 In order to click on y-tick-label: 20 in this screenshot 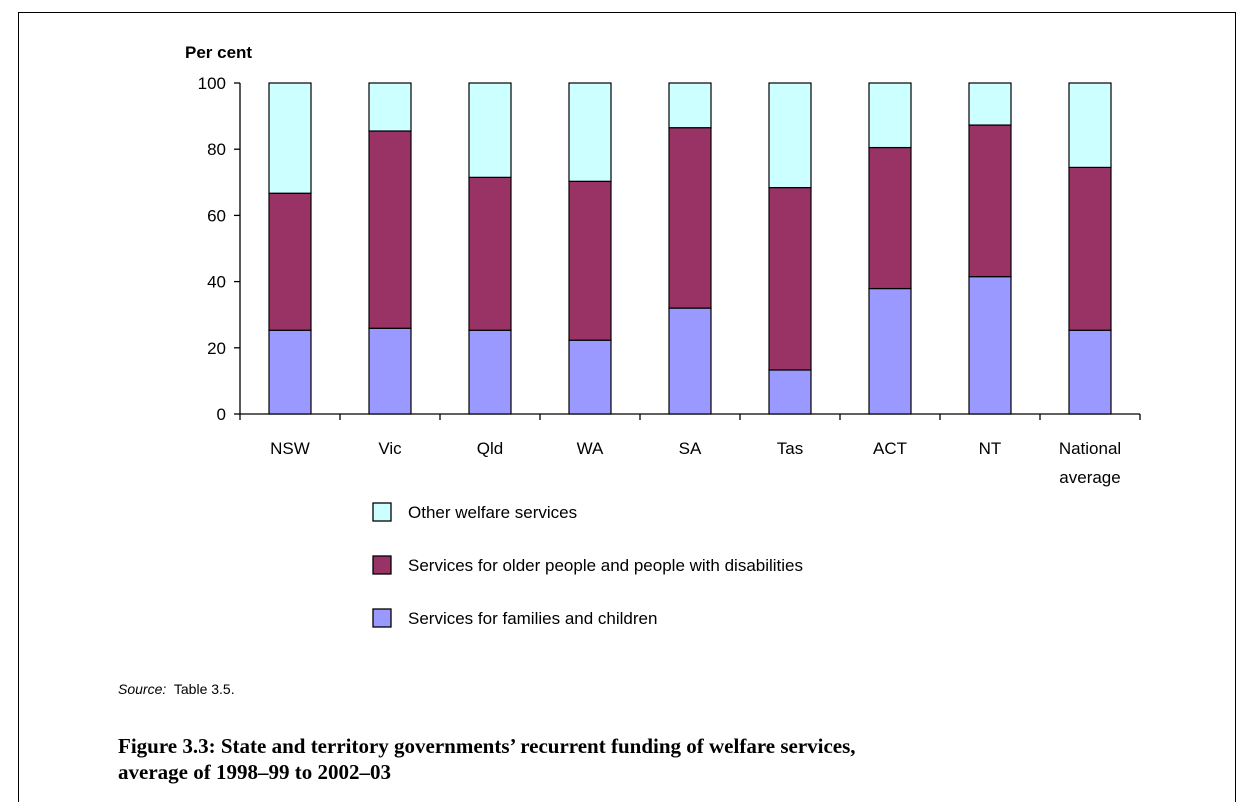, I will do `click(216, 348)`.